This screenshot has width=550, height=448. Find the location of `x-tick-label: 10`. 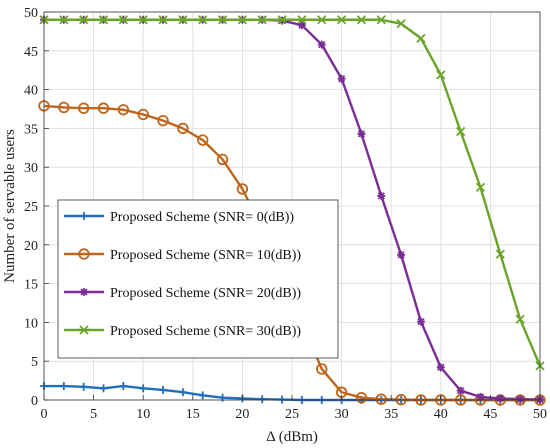

x-tick-label: 10 is located at coordinates (143, 414).